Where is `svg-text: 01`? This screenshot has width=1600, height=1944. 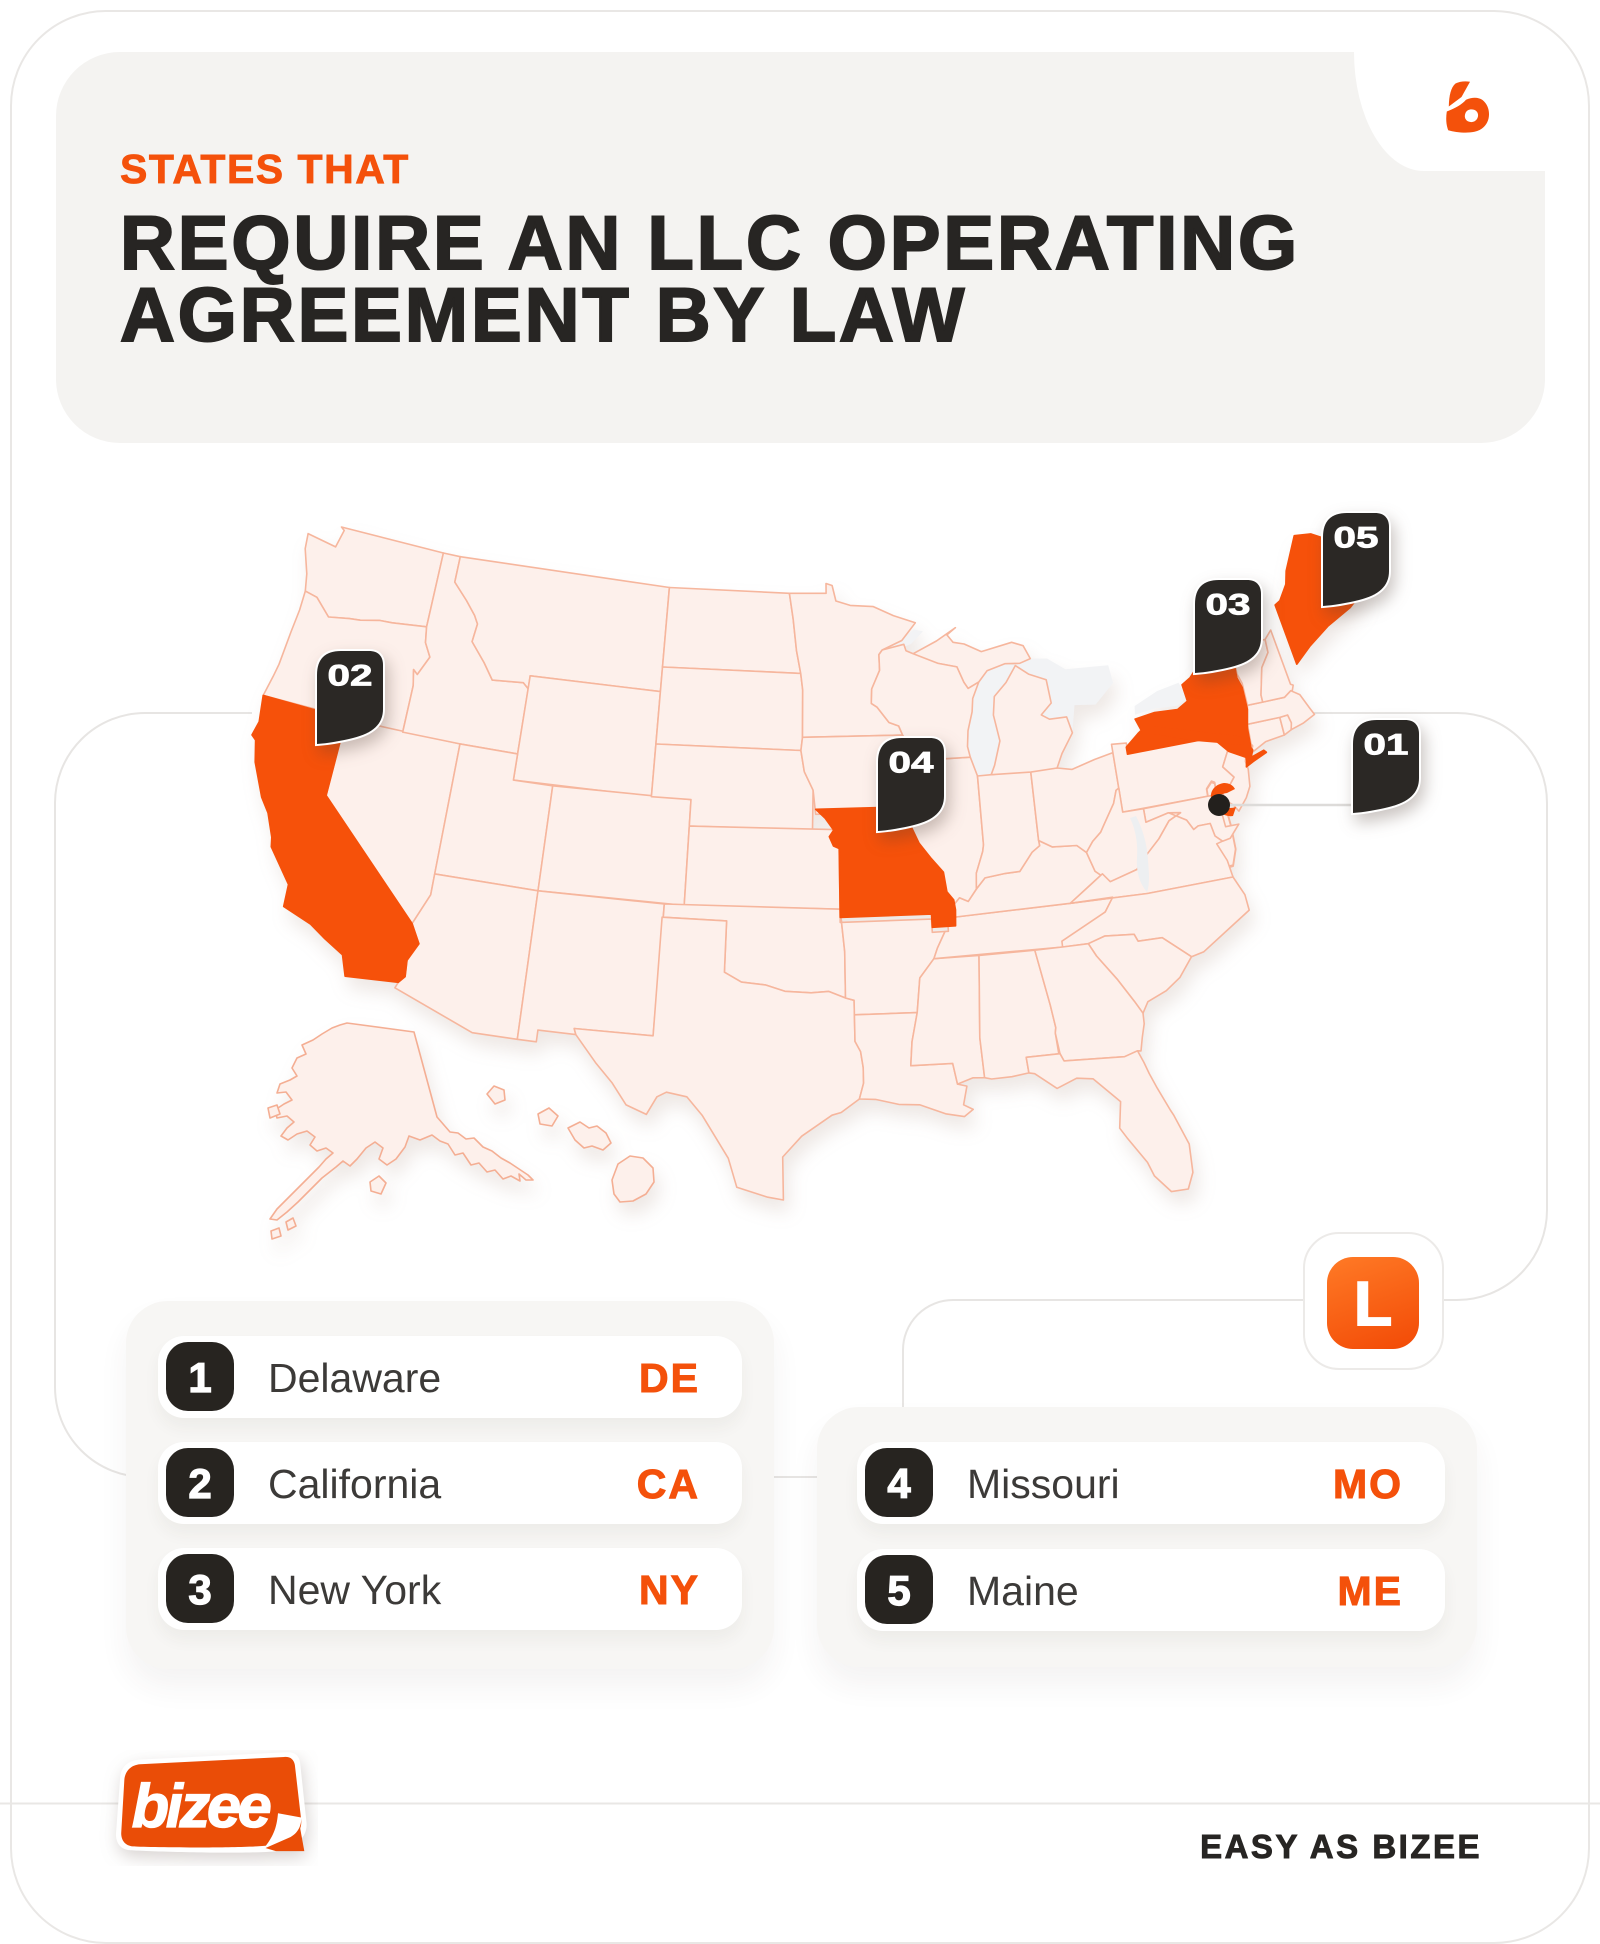
svg-text: 01 is located at coordinates (1386, 745).